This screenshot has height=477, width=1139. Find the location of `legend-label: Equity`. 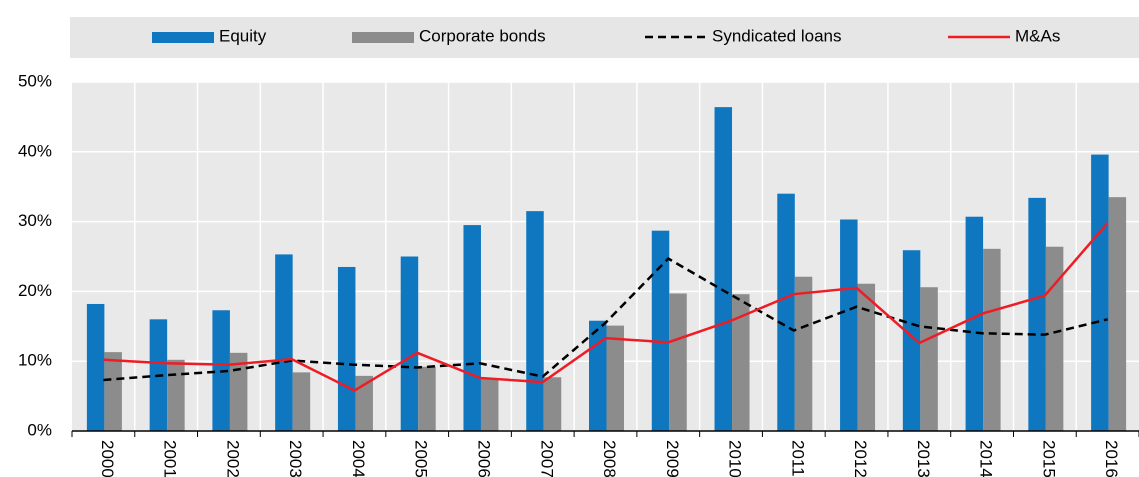

legend-label: Equity is located at coordinates (243, 35).